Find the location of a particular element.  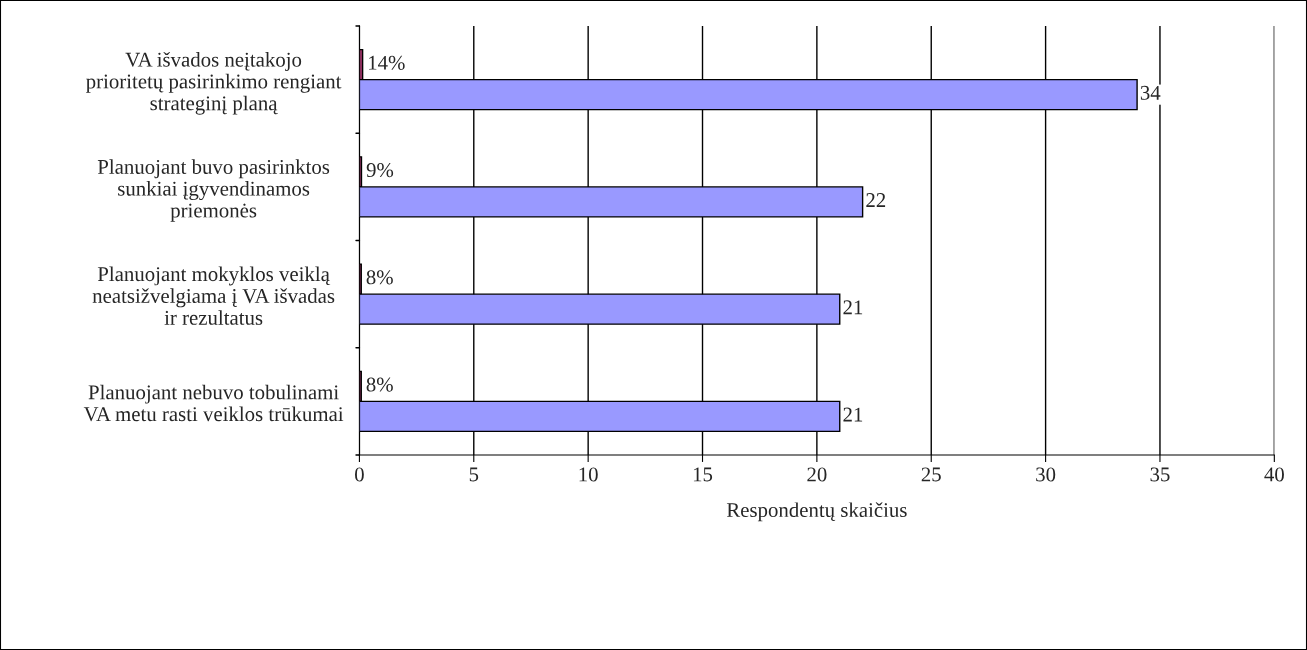

x-tick-label: 15 is located at coordinates (703, 474).